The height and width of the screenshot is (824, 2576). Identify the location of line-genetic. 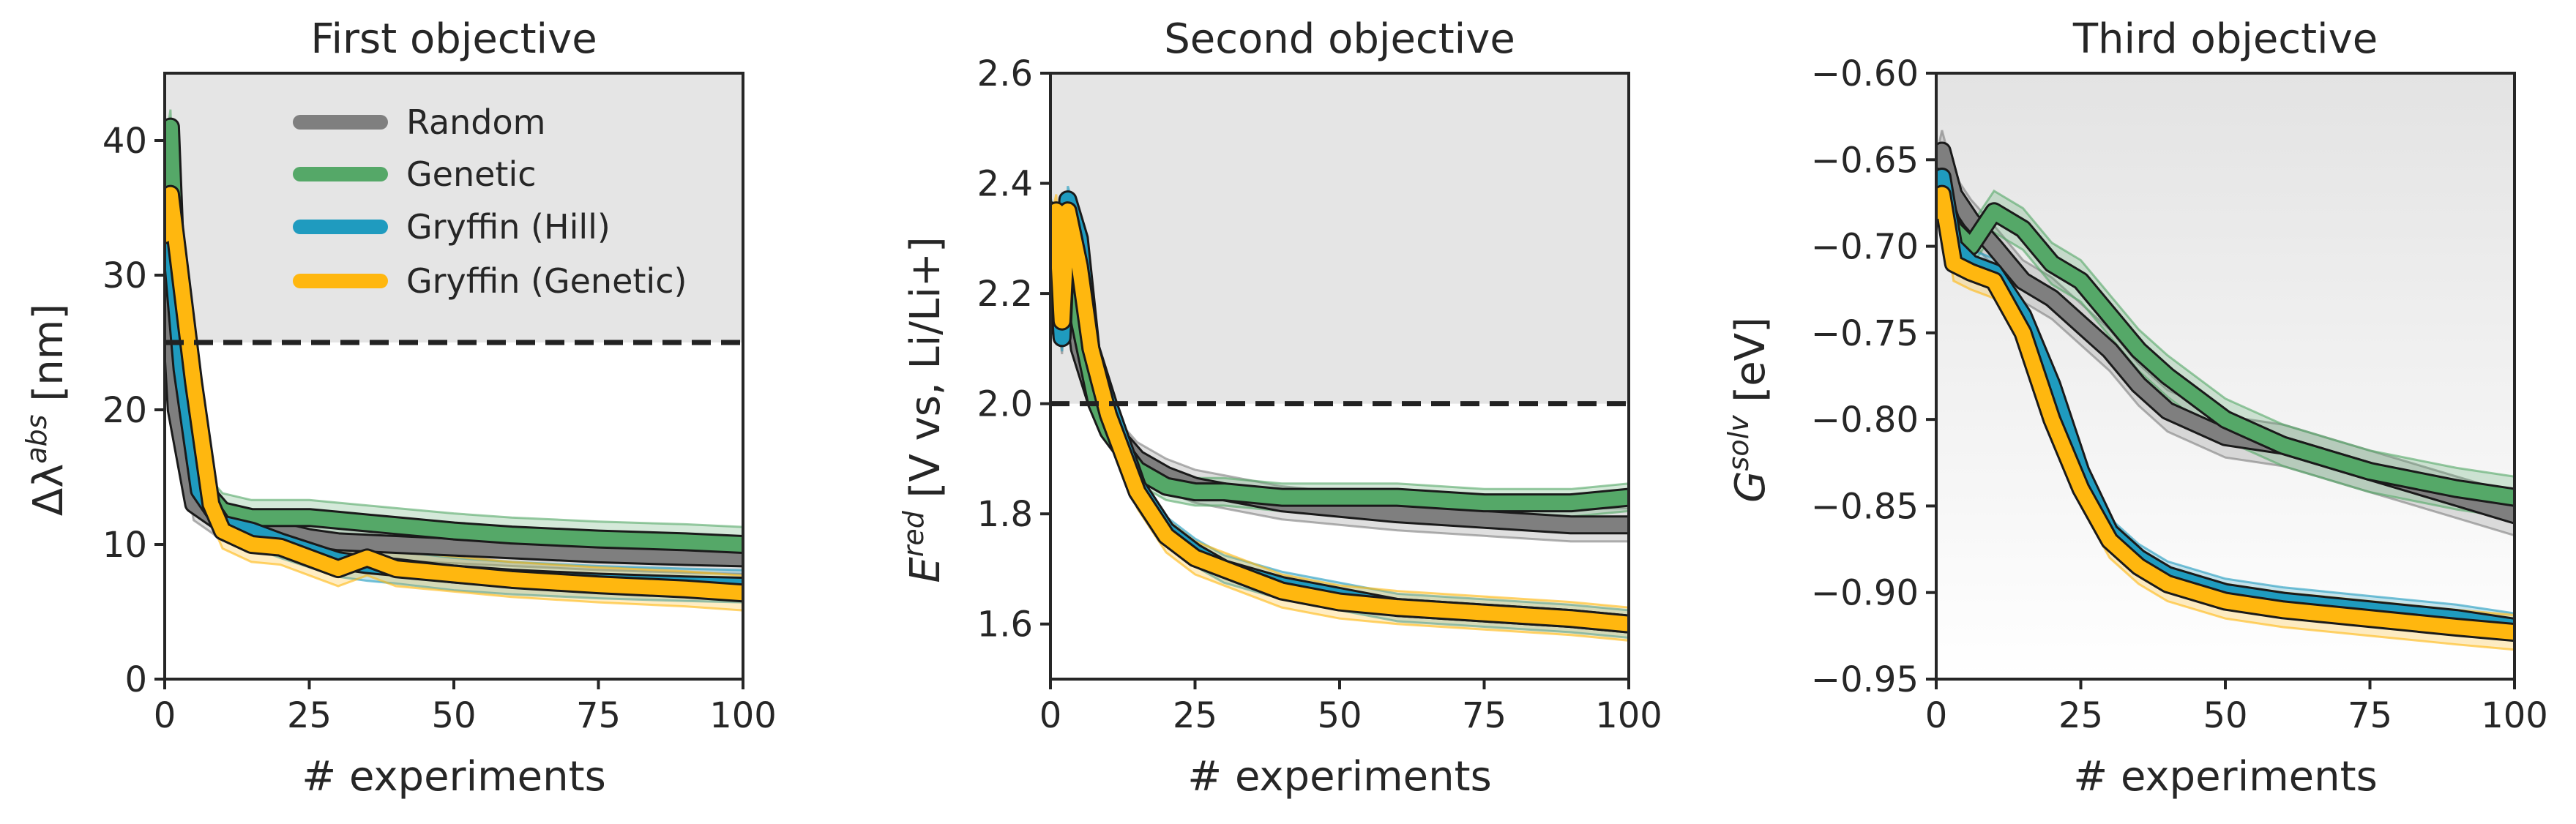
(2225, 337).